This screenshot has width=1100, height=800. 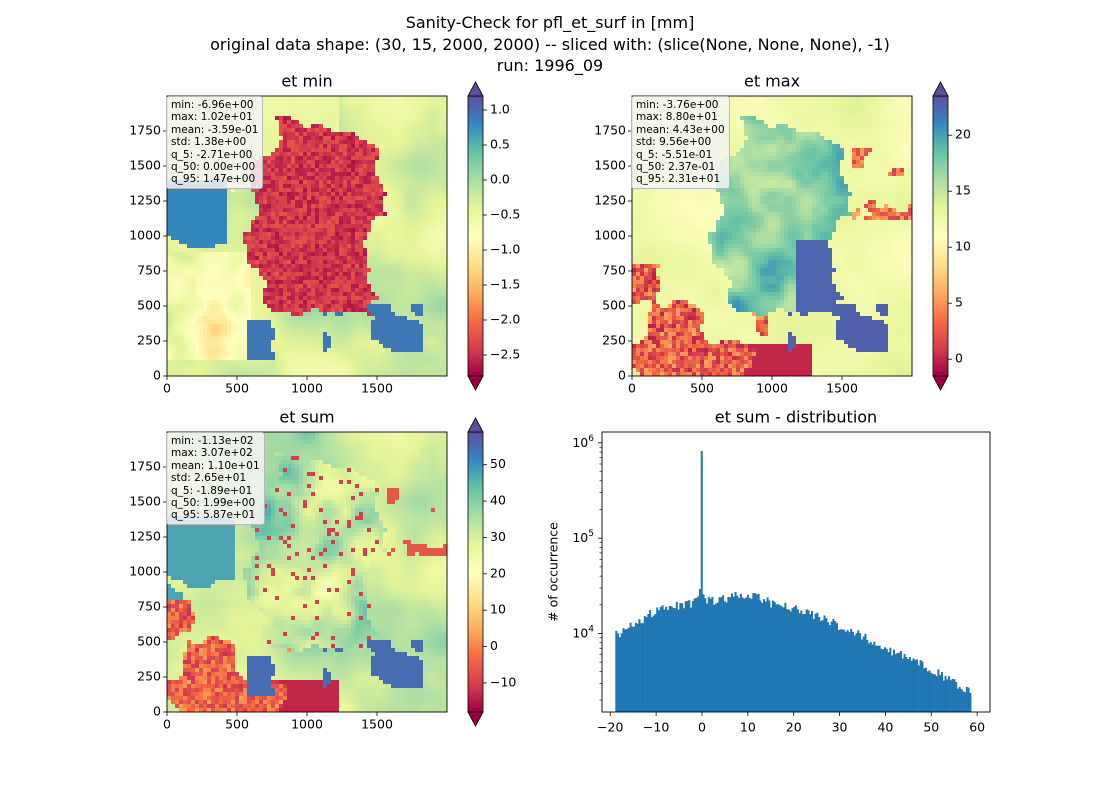 I want to click on x-tick-label: 0, so click(x=167, y=388).